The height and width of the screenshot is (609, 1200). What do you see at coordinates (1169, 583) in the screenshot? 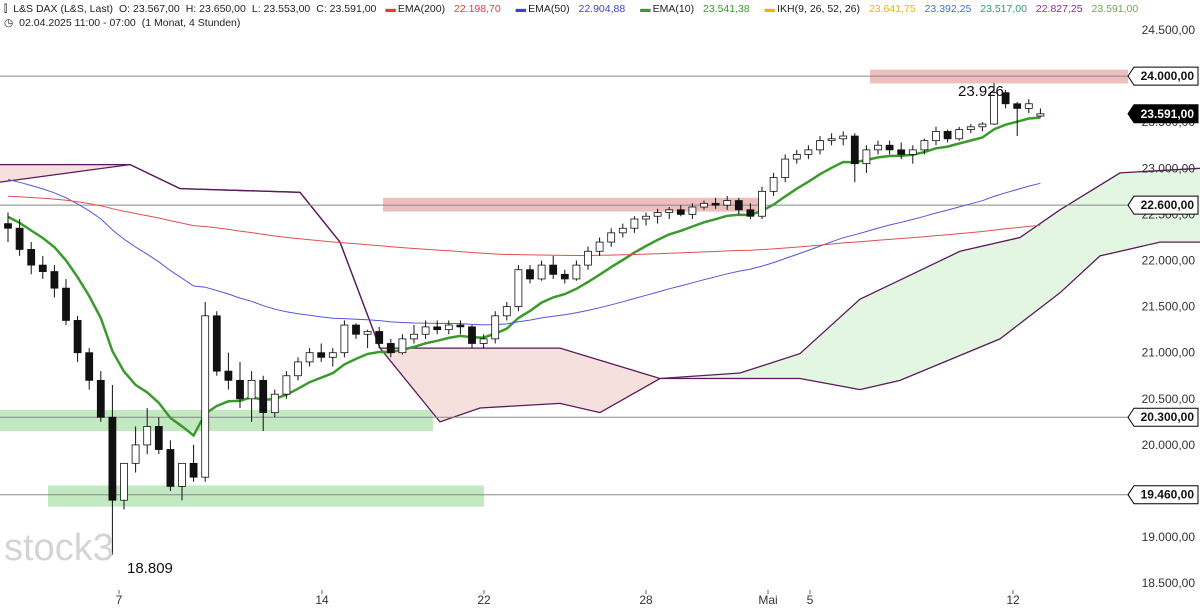
I see `y-axis-tick-label: 18.500,00` at bounding box center [1169, 583].